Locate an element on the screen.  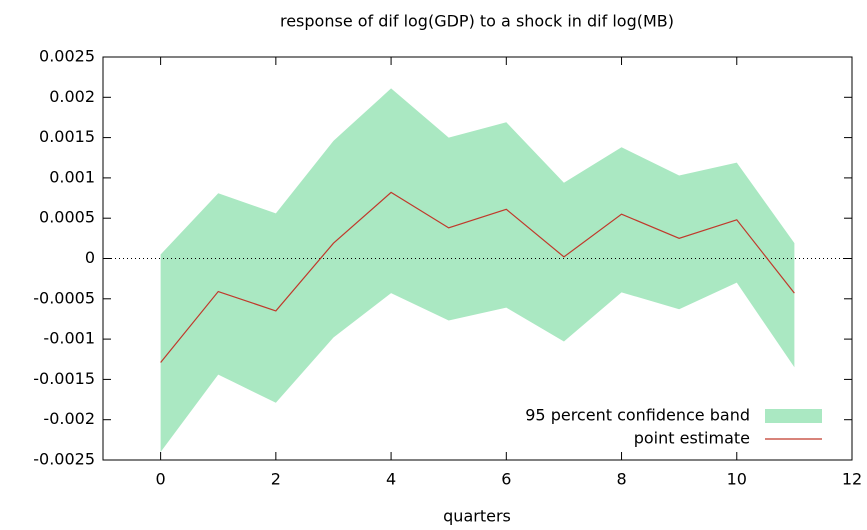
legend-label: 95 percent confidence band is located at coordinates (637, 415).